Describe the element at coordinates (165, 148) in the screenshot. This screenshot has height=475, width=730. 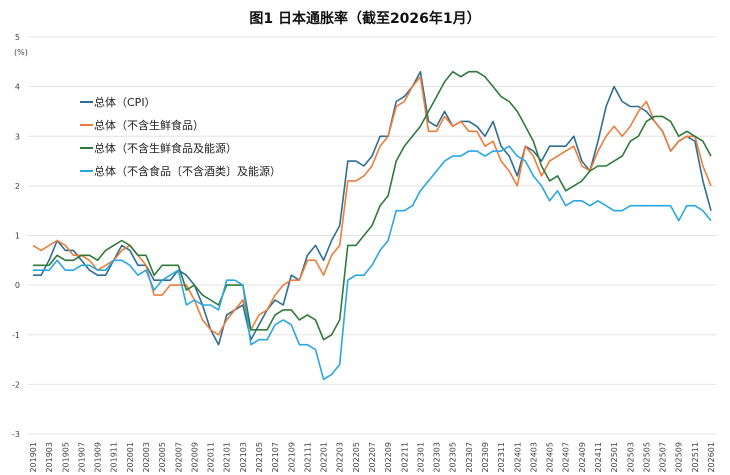
I see `legend-label: 总体（不含生鲜食品及能源）` at that location.